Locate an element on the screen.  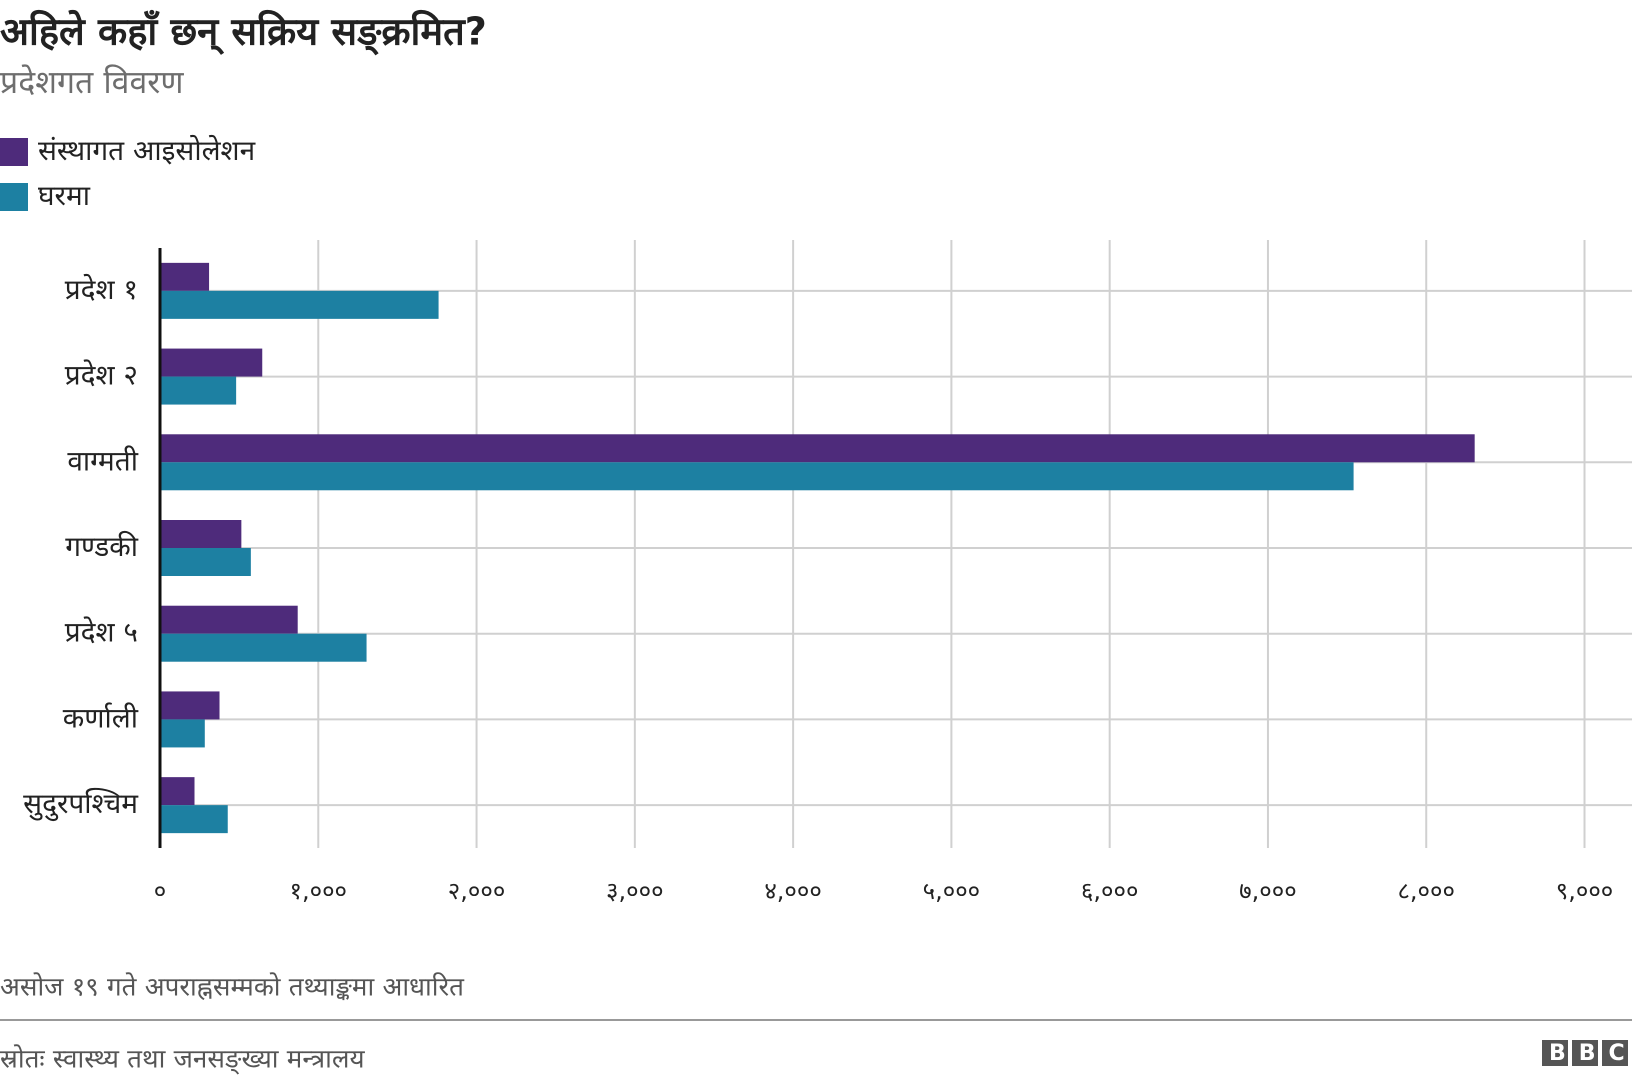
legend-label: घरमा is located at coordinates (64, 195).